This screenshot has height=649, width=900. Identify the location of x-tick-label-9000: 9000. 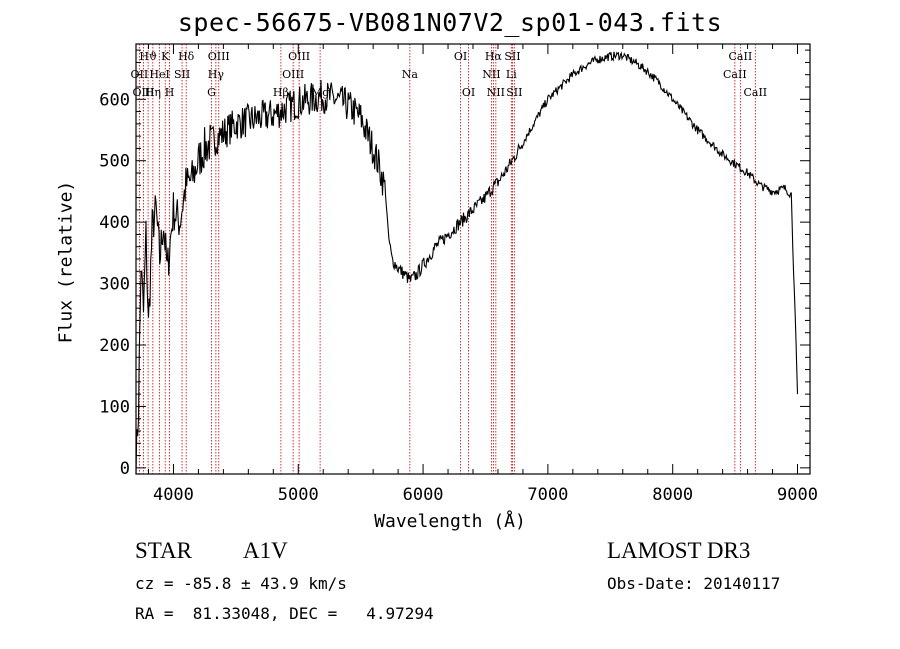
(797, 495).